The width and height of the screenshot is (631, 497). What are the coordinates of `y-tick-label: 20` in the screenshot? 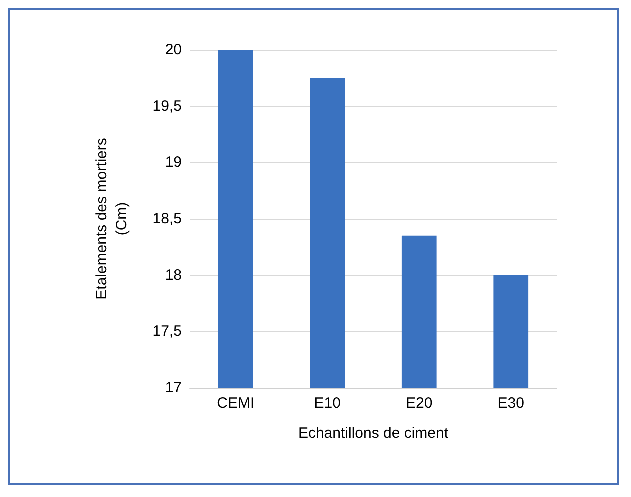 It's located at (173, 50).